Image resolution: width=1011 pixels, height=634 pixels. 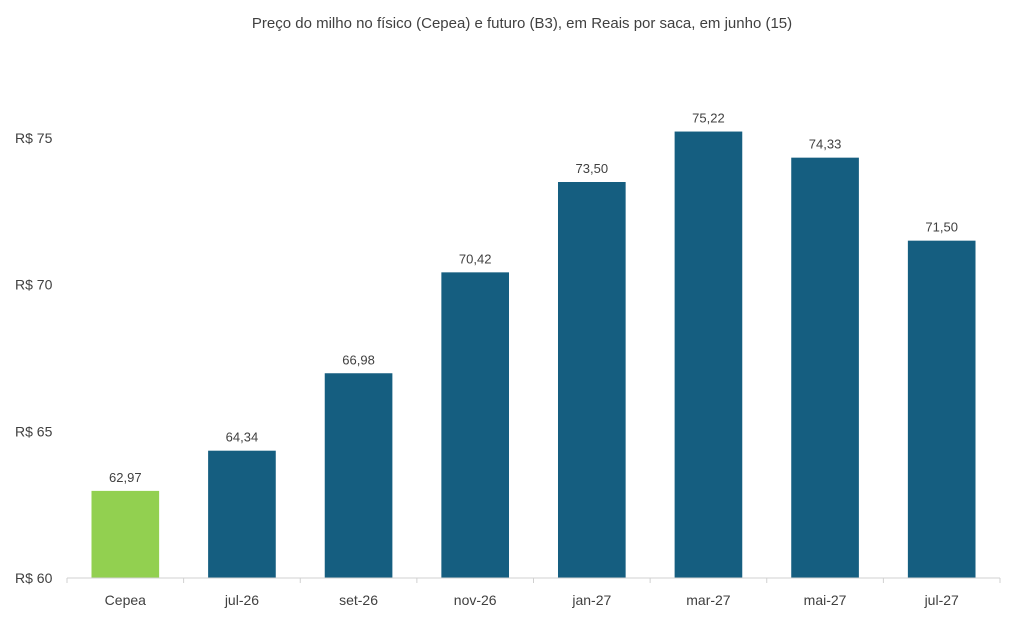 What do you see at coordinates (358, 359) in the screenshot?
I see `data-label: 66,98` at bounding box center [358, 359].